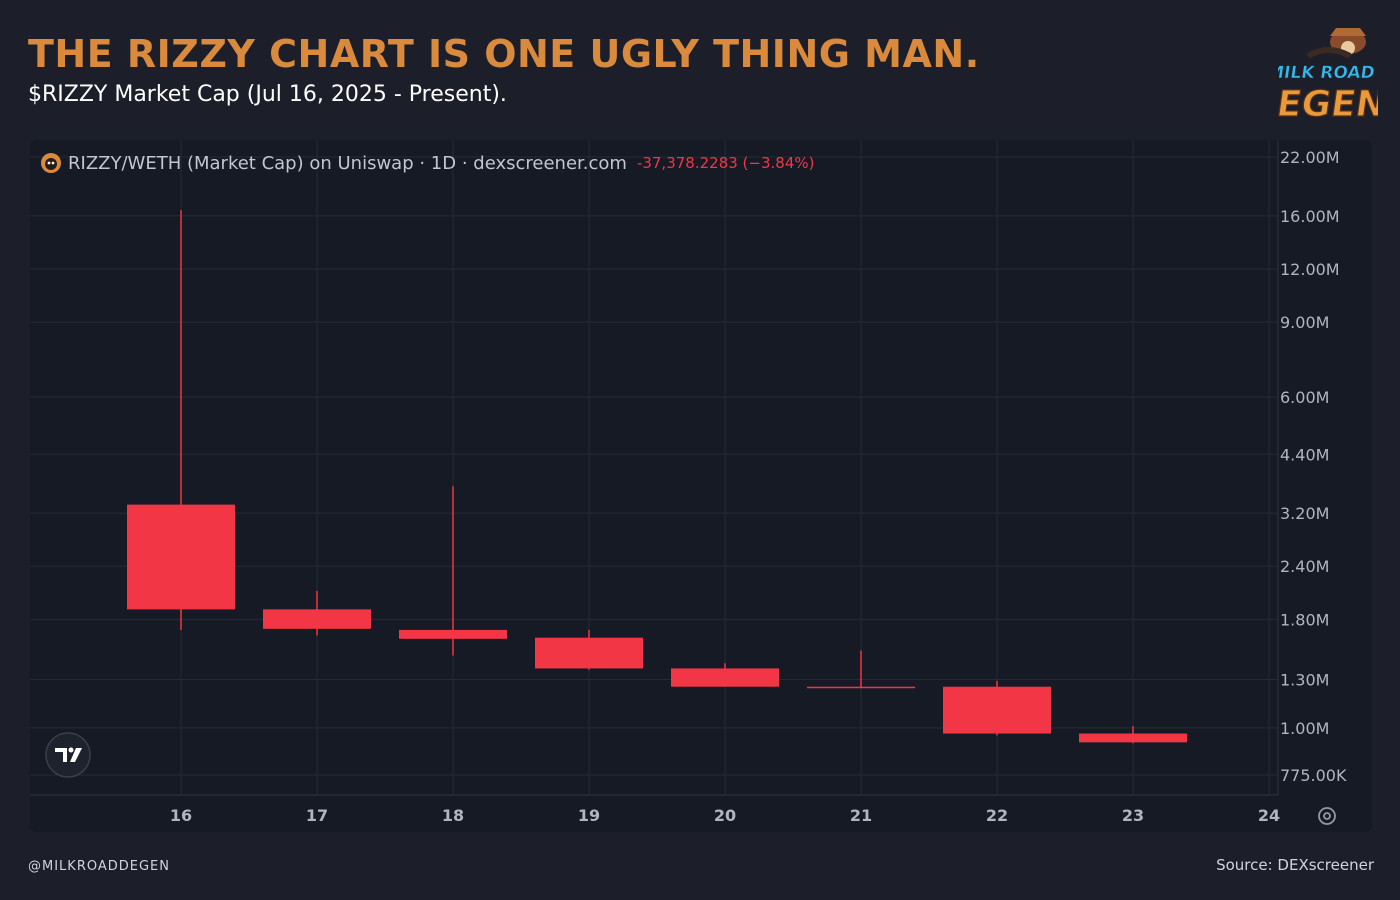  I want to click on x-tick-label: 19, so click(589, 815).